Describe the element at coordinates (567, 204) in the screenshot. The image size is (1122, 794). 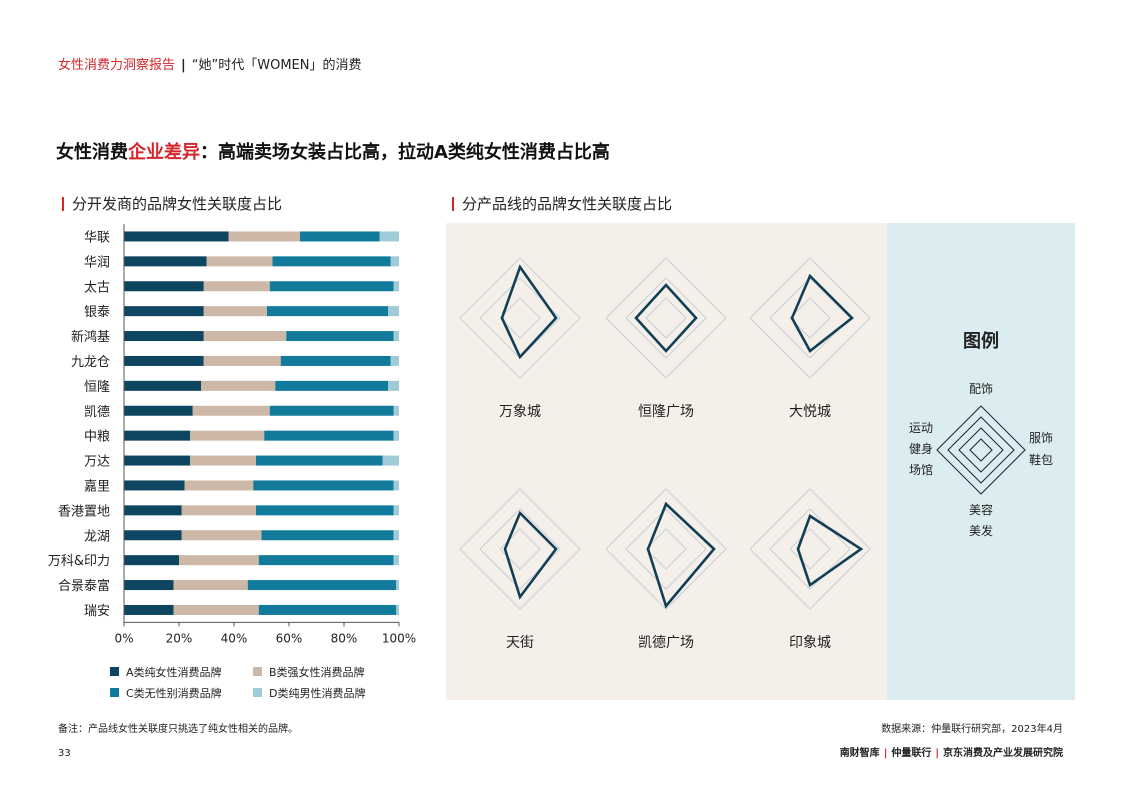
I see `right-section-title-text: 分产品线的品牌女性关联度占比` at that location.